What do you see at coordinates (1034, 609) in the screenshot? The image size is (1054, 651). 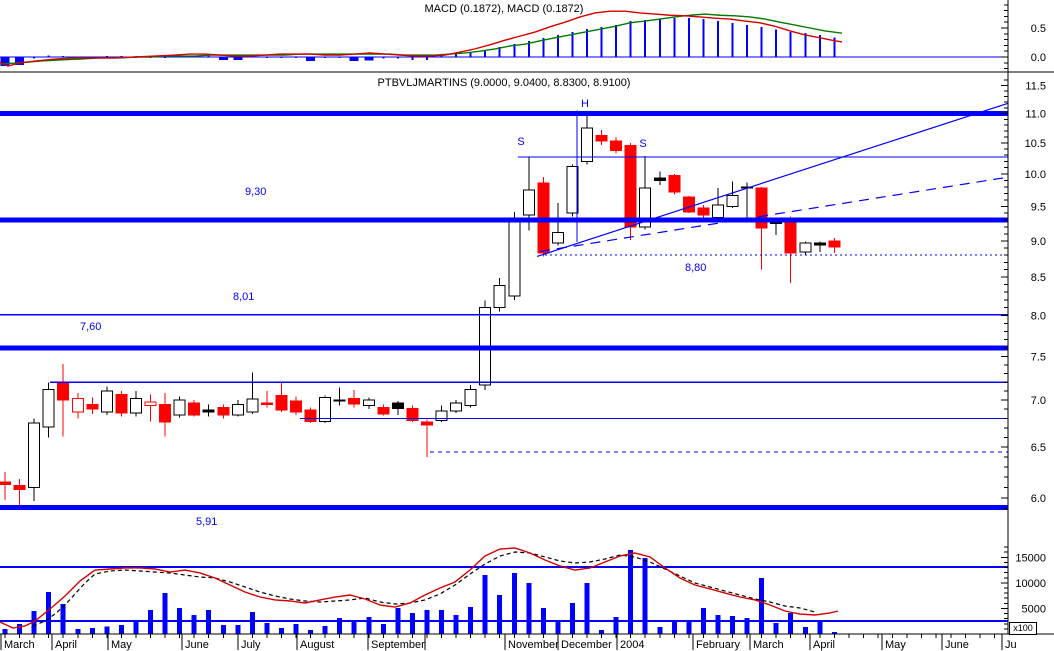 I see `volume-ytick-label: 5000` at bounding box center [1034, 609].